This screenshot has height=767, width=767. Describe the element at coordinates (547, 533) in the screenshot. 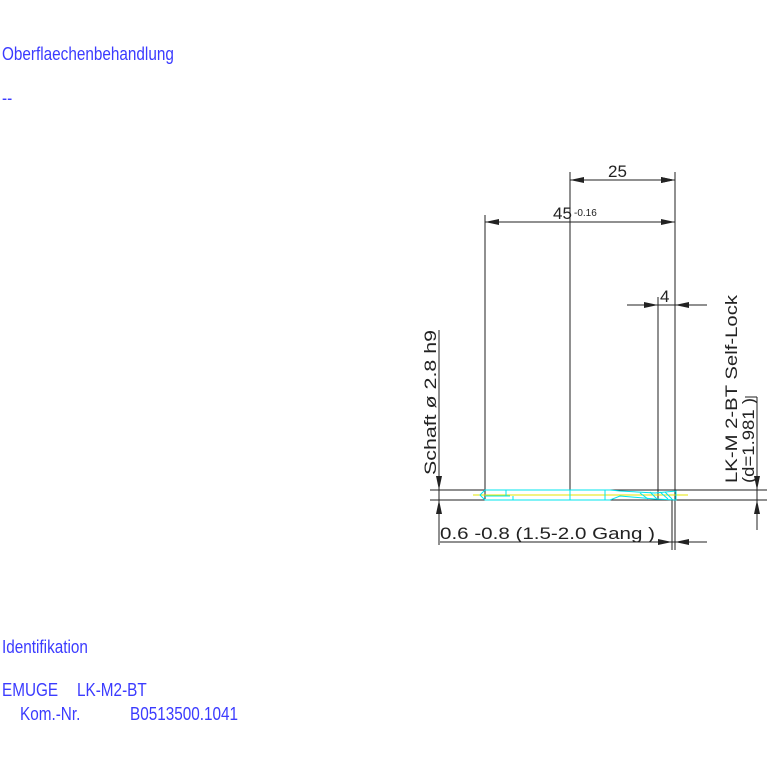

I see `chamfer-label: 0.6 -0.8 (1.5-2.0 Gang )` at that location.